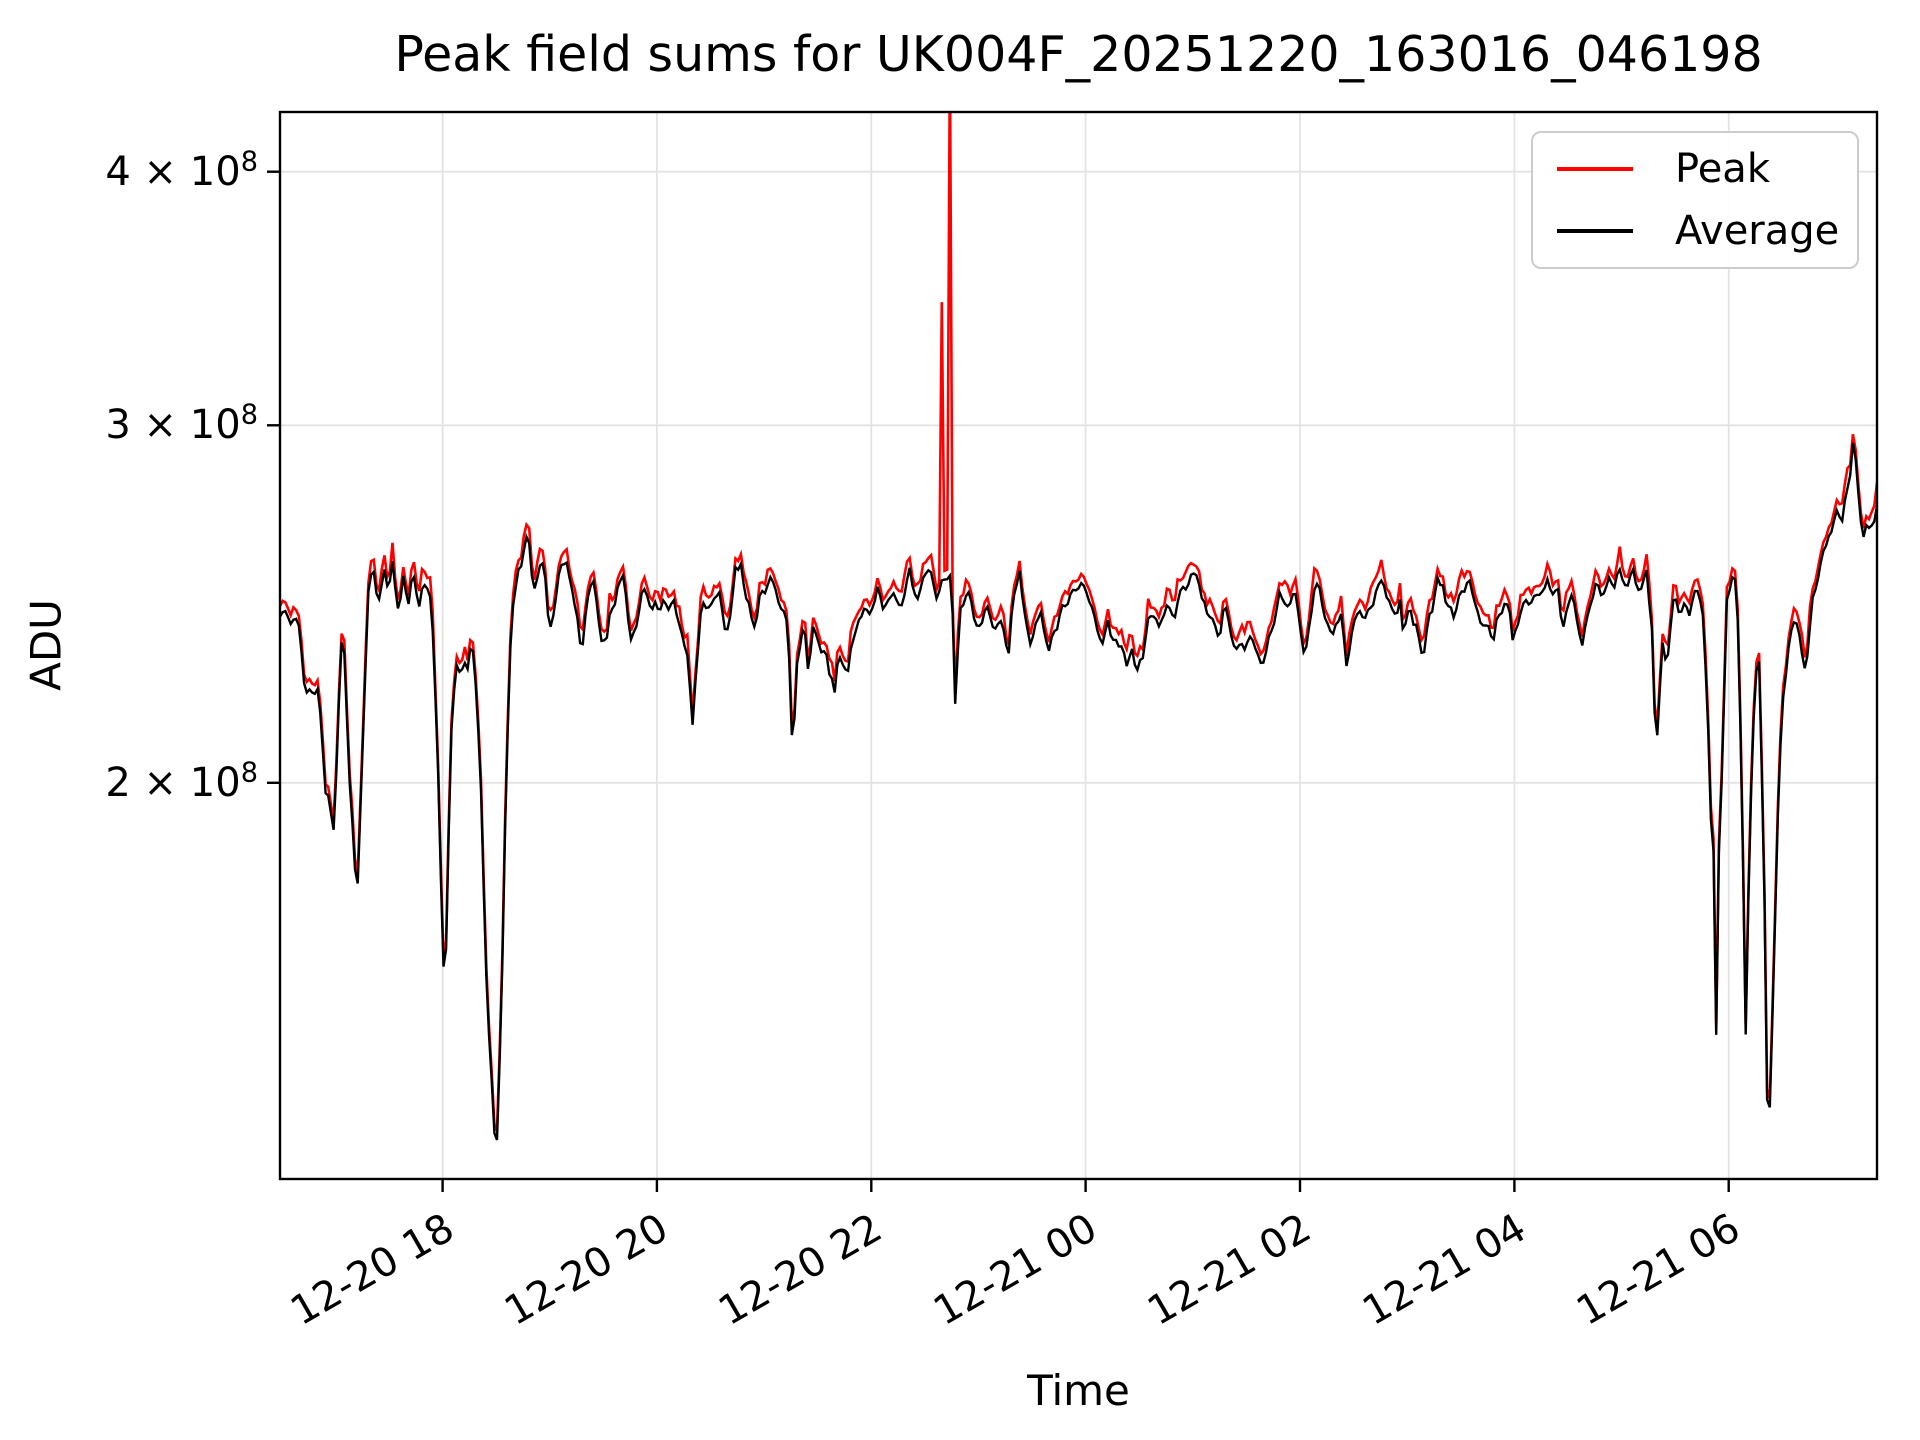  I want to click on legend: Peak Average, so click(1695, 200).